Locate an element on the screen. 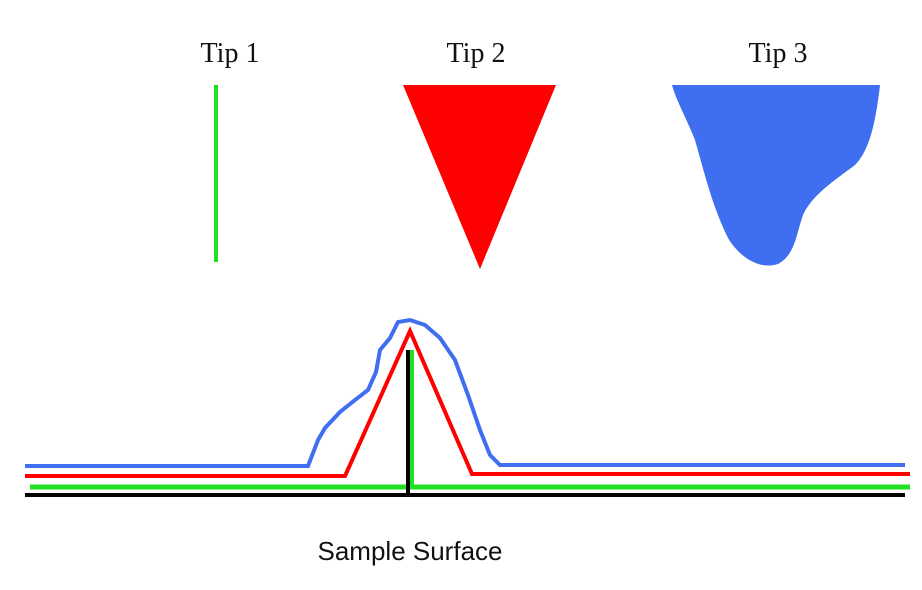 Image resolution: width=922 pixels, height=590 pixels. tip-3-shape is located at coordinates (776, 175).